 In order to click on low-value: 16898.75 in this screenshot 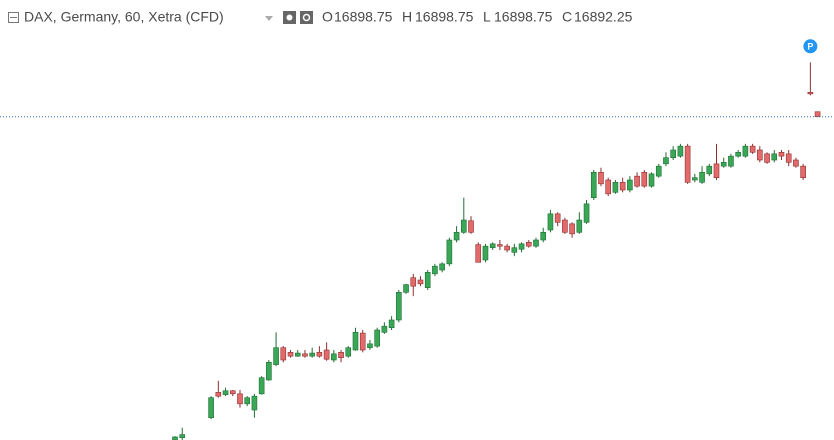, I will do `click(523, 17)`.